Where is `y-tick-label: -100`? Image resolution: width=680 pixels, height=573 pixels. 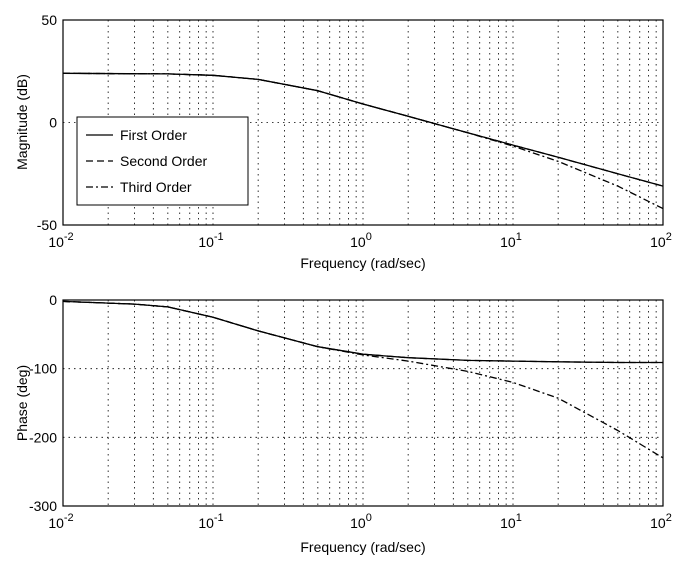
y-tick-label: -100 is located at coordinates (43, 369).